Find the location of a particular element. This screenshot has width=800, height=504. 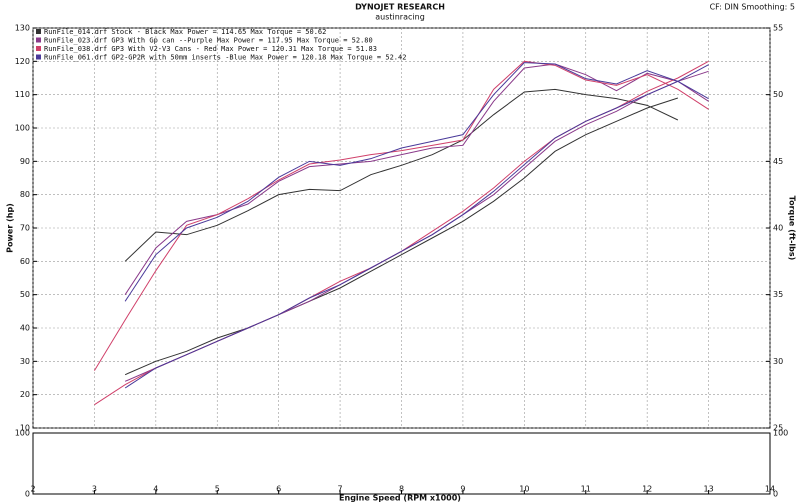

y-tick-label: 110 is located at coordinates (22, 94).